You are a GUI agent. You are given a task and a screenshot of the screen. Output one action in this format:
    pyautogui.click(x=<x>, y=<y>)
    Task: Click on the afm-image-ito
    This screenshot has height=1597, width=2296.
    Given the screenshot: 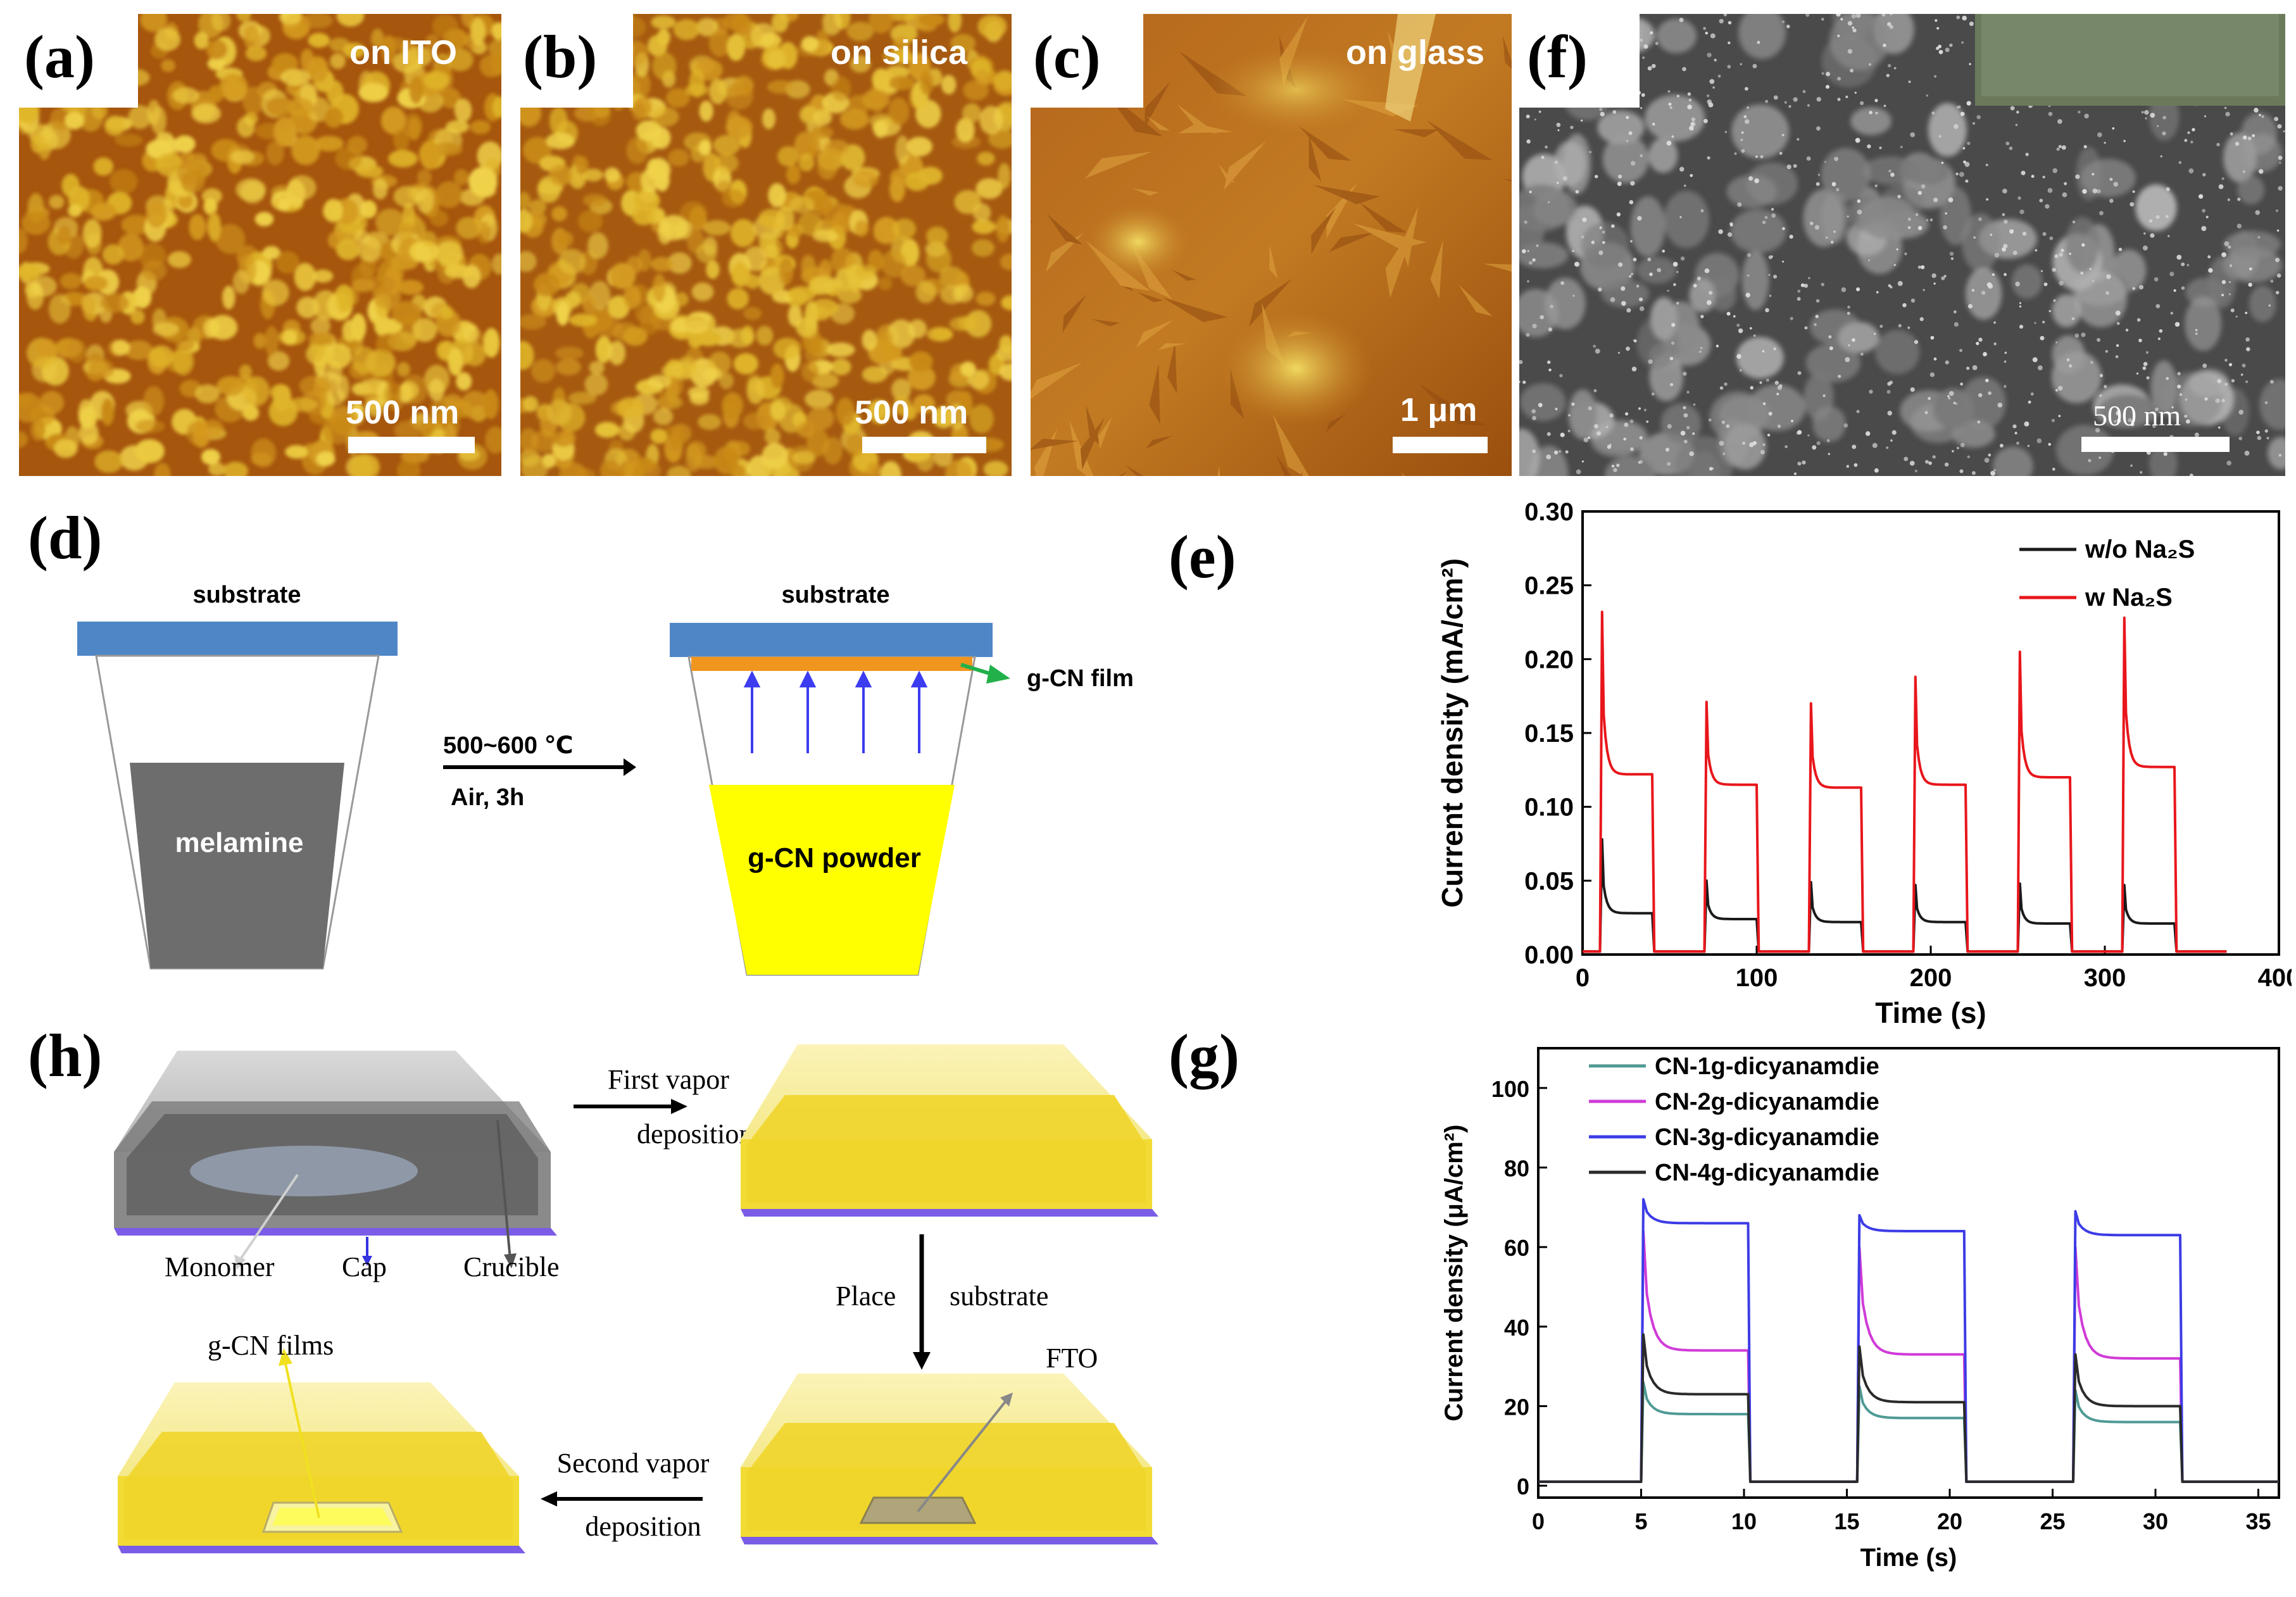 What is the action you would take?
    pyautogui.click(x=260, y=245)
    